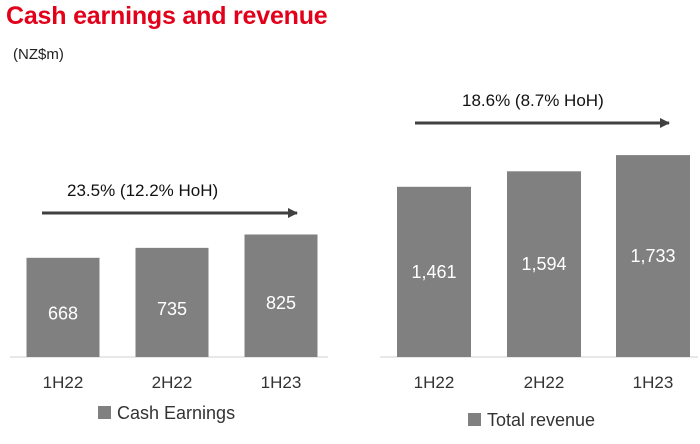  Describe the element at coordinates (533, 100) in the screenshot. I see `growth-annotation: 18.6% (8.7% HoH)` at that location.